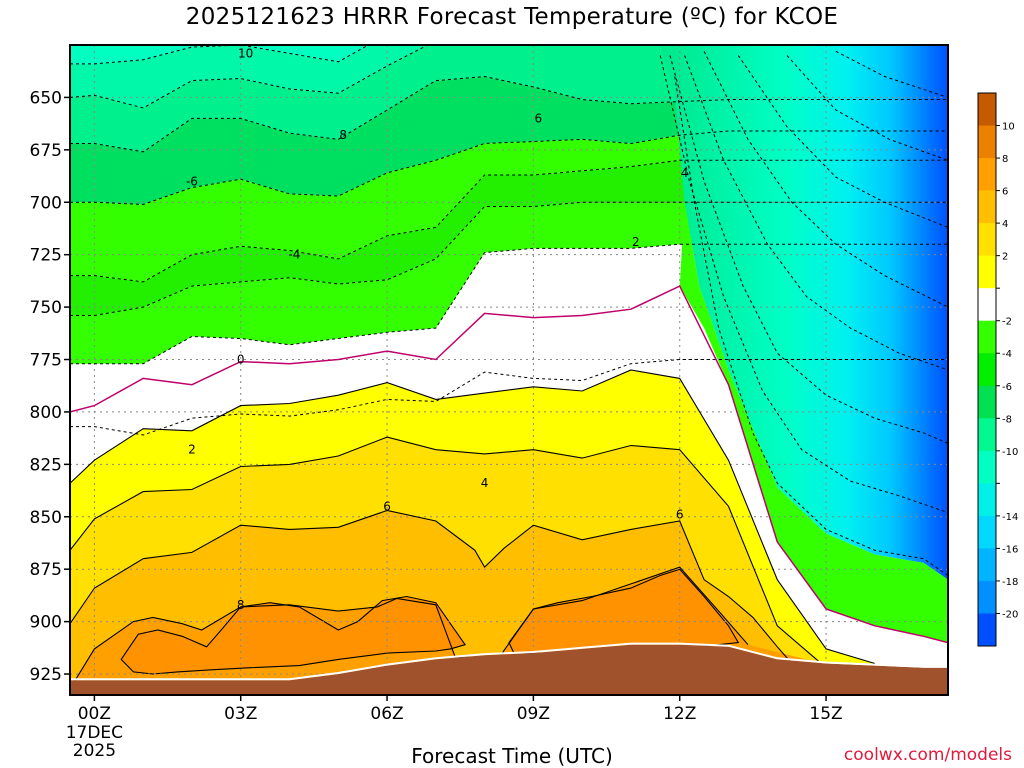  What do you see at coordinates (927, 755) in the screenshot?
I see `credit-link: coolwx.com/models` at bounding box center [927, 755].